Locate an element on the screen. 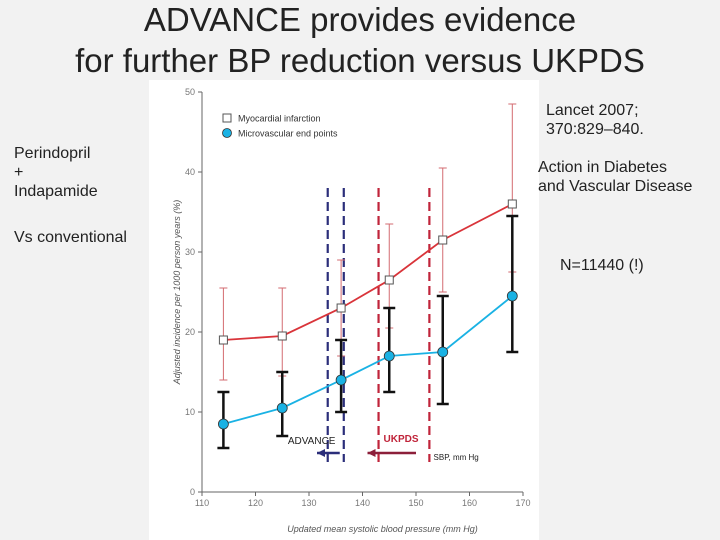 This screenshot has height=540, width=720. treatment-drug-2: Indapamide is located at coordinates (56, 191).